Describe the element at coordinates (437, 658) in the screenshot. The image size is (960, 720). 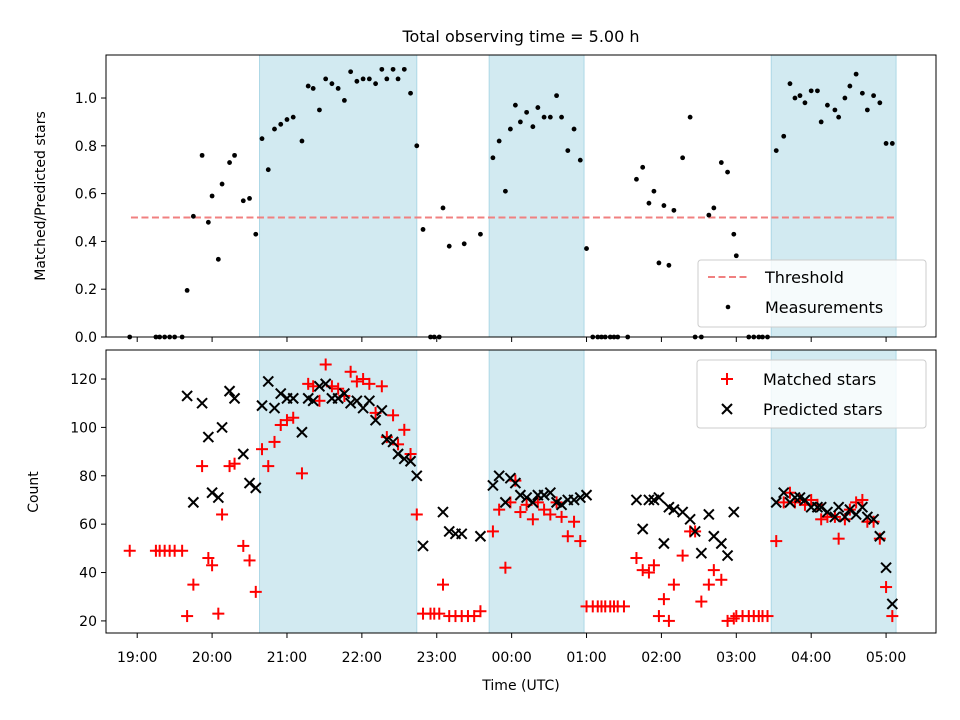
I see `x-tick-label: 23:00` at that location.